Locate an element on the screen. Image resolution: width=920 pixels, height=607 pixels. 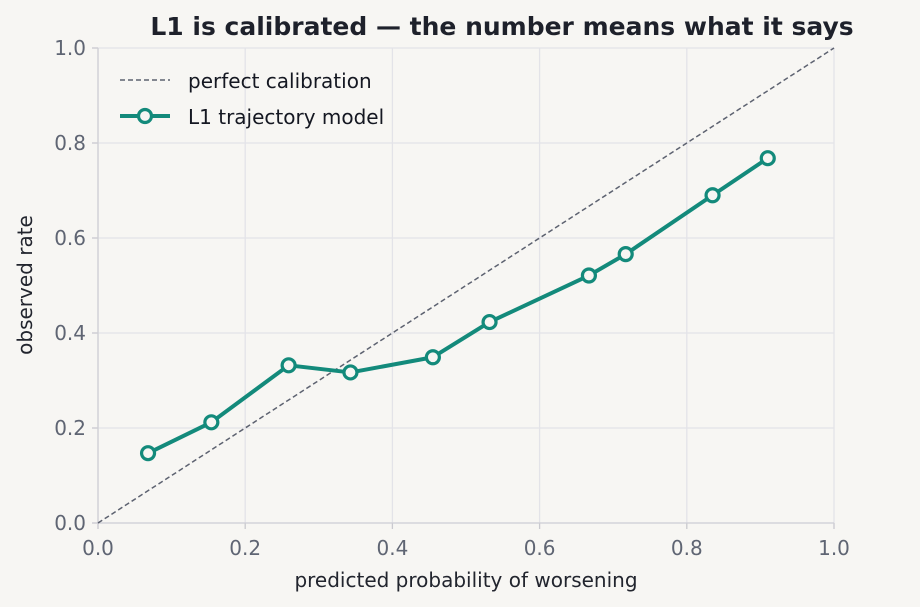
y-tick-label: 0.8 is located at coordinates (70, 143).